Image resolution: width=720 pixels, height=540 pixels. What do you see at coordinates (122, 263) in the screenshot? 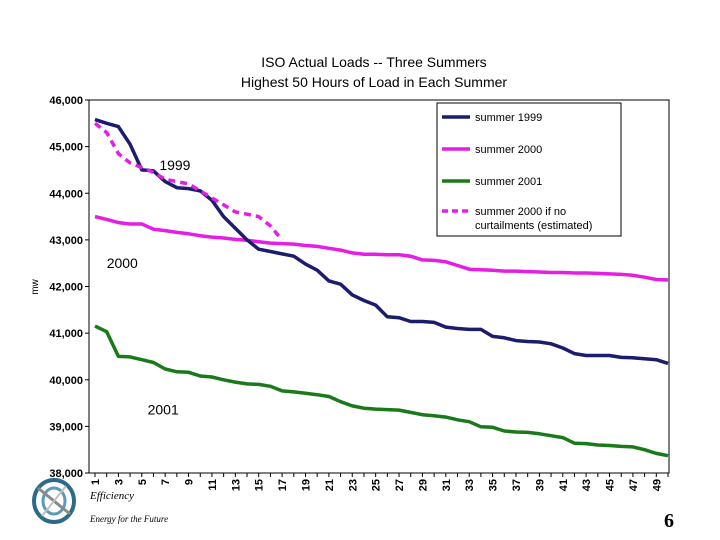
I see `annotation-label: 2000` at bounding box center [122, 263].